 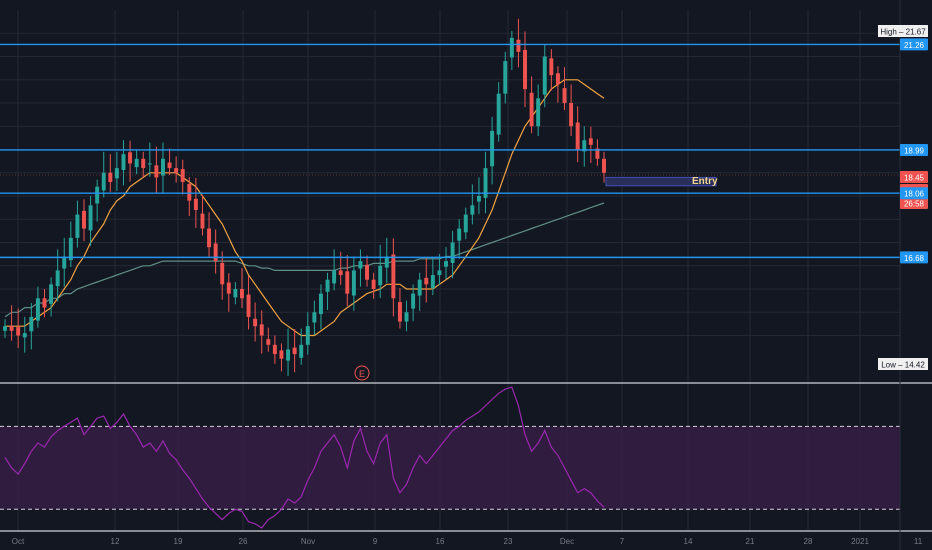 What do you see at coordinates (440, 541) in the screenshot?
I see `x-tick-label: 16` at bounding box center [440, 541].